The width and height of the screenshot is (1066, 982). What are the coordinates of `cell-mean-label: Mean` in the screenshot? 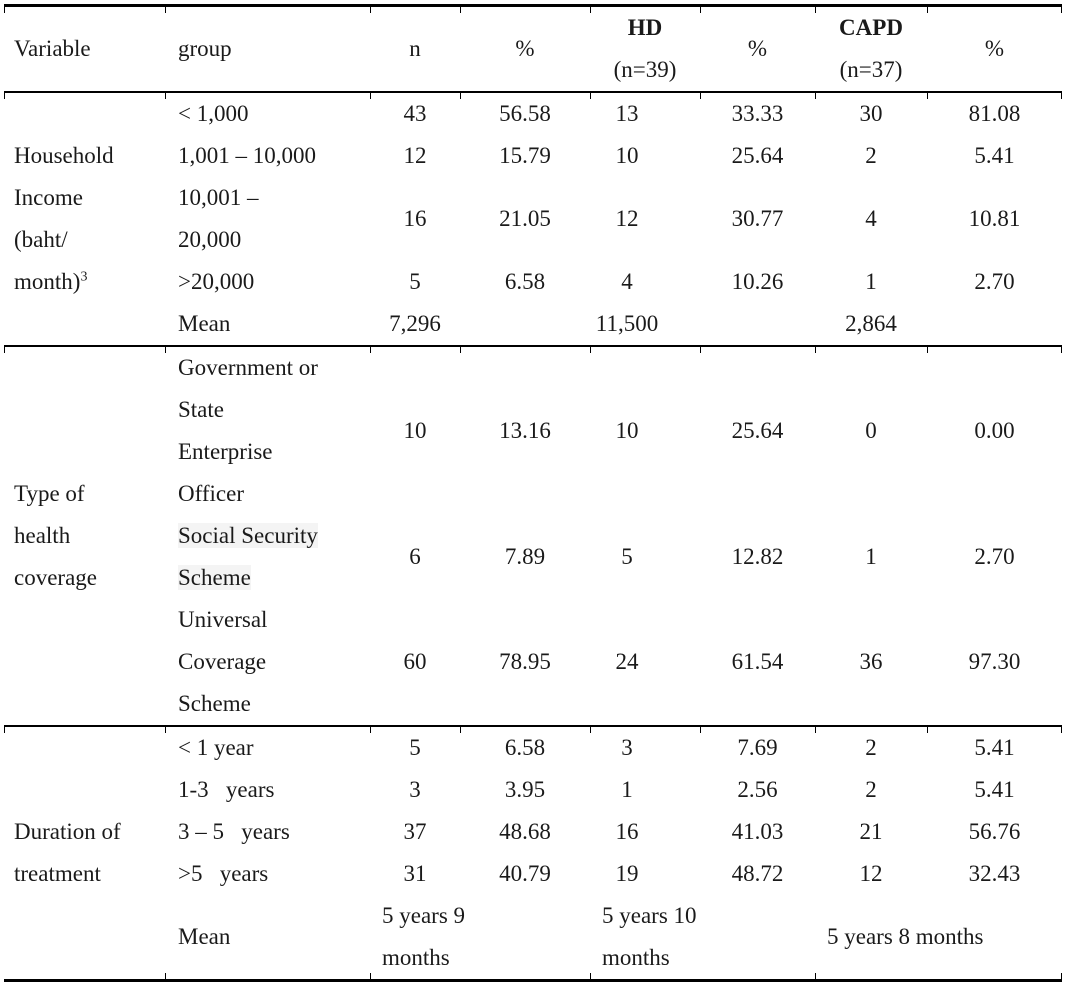 It's located at (267, 938).